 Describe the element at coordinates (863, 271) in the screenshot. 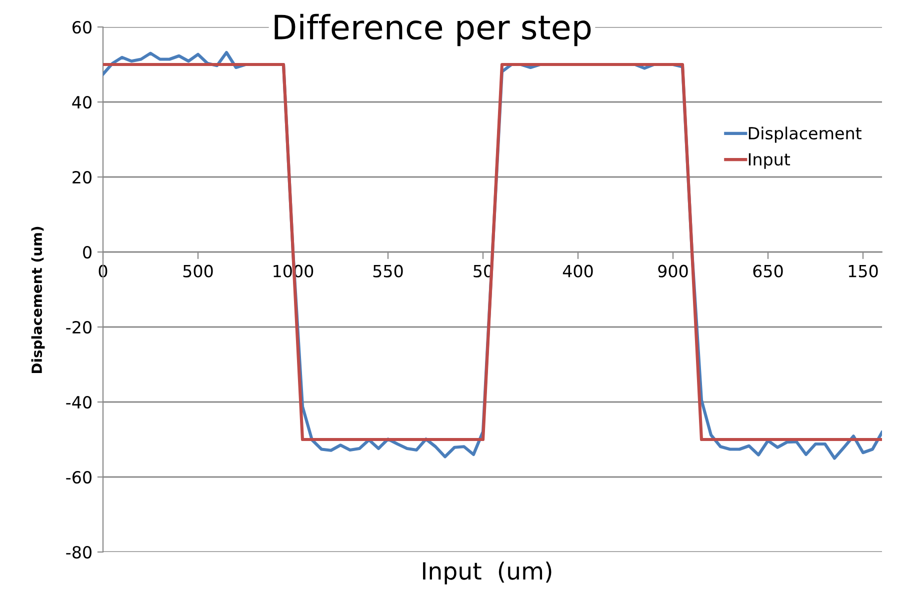

I see `x-tick-label: 150` at that location.